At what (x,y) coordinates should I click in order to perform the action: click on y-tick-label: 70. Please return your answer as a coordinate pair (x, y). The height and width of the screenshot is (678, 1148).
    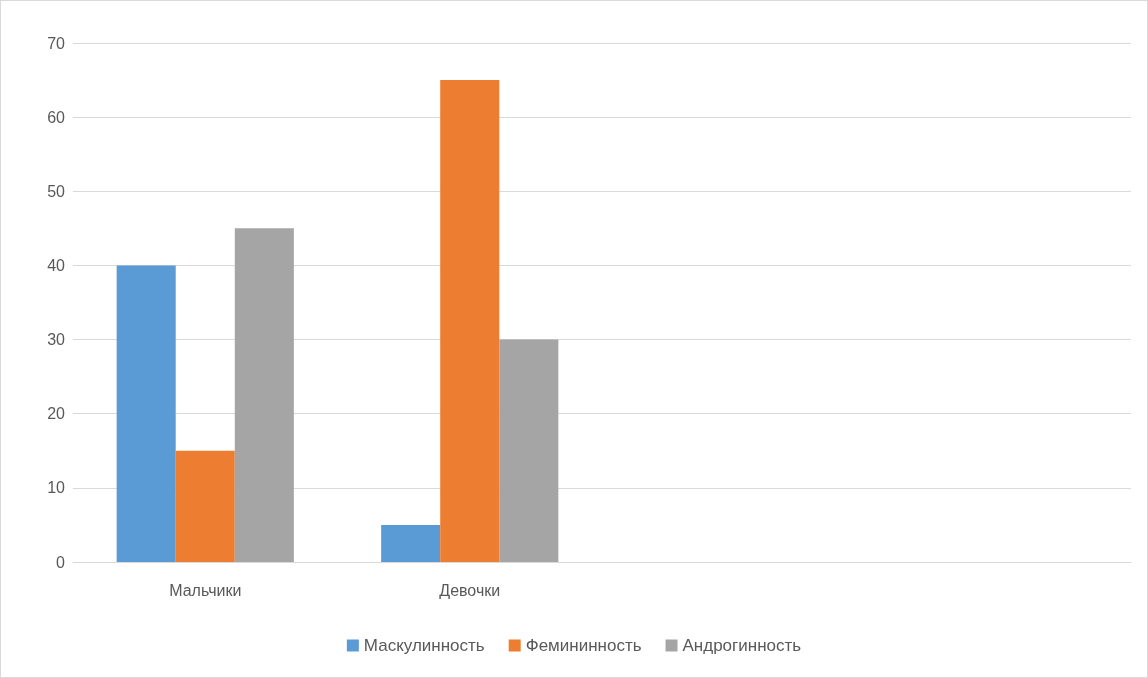
    Looking at the image, I should click on (56, 43).